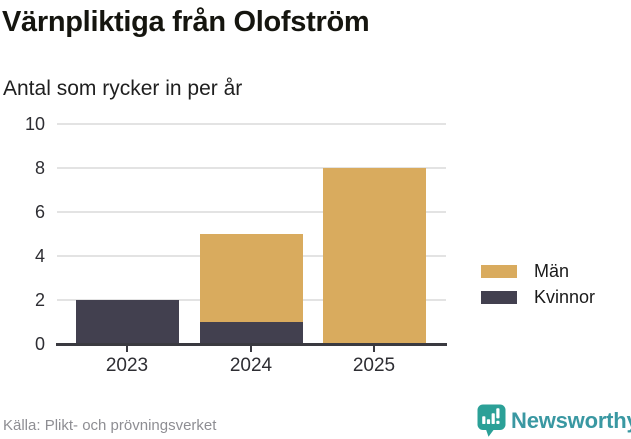 Image resolution: width=631 pixels, height=439 pixels. I want to click on x-axis-line, so click(251, 344).